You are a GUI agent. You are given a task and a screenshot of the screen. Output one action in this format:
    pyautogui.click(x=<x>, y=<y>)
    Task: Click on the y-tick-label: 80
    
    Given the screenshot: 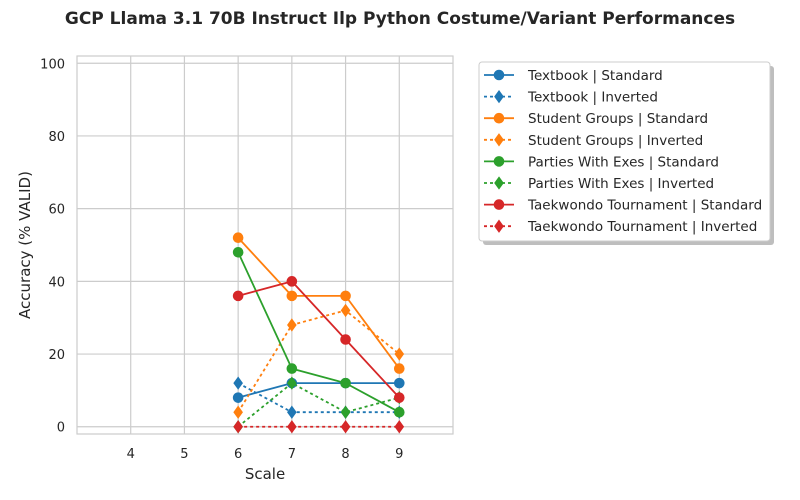 What is the action you would take?
    pyautogui.click(x=56, y=137)
    